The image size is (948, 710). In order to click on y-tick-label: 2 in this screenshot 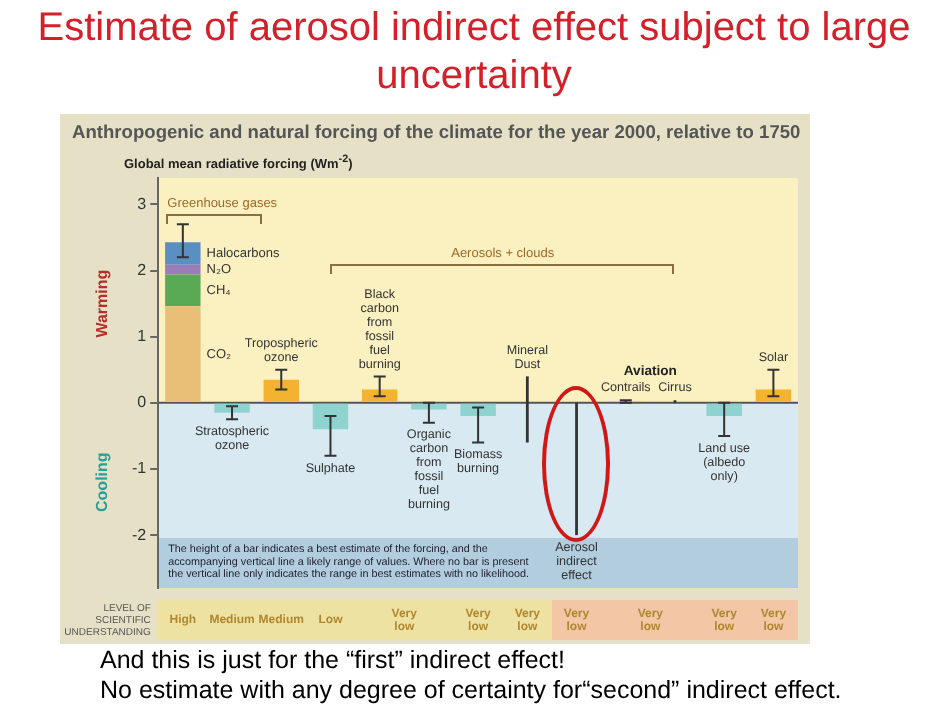, I will do `click(142, 269)`.